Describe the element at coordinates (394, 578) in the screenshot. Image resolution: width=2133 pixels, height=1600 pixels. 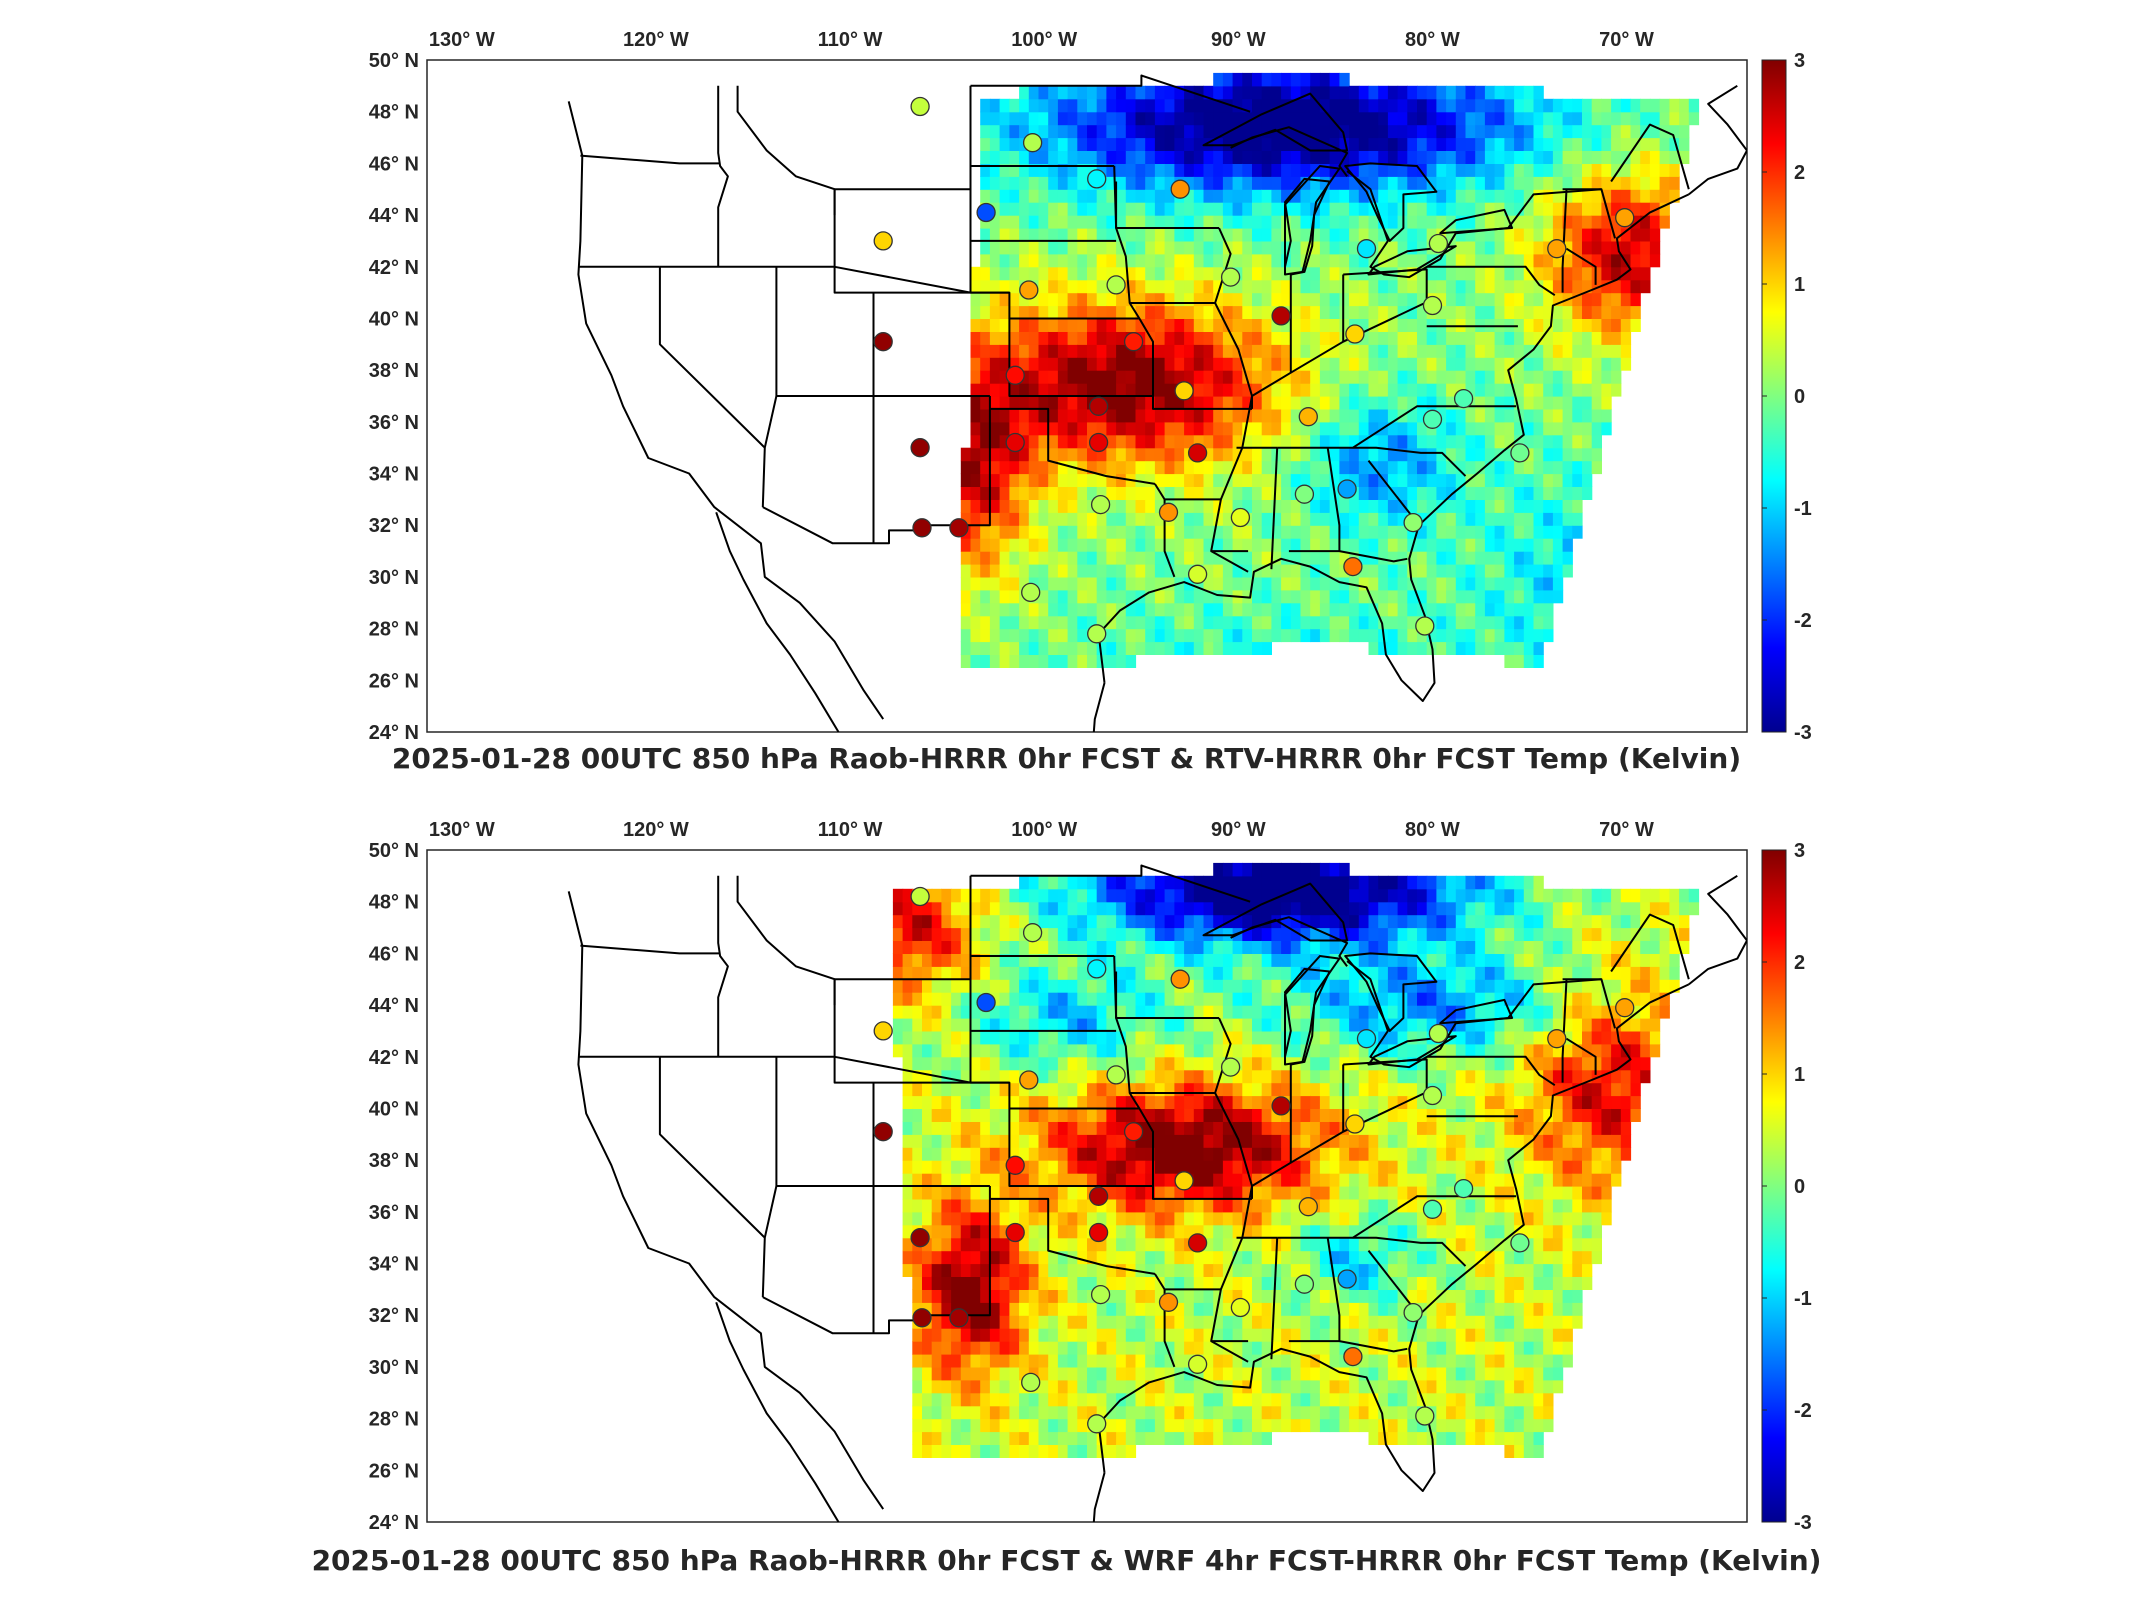
I see `latitude-tick-label: 30° N` at that location.